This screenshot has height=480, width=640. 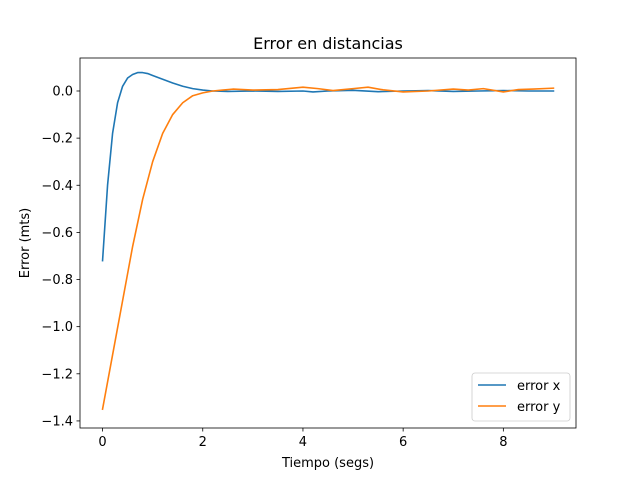 What do you see at coordinates (57, 233) in the screenshot?
I see `y-tick-label: −0.6` at bounding box center [57, 233].